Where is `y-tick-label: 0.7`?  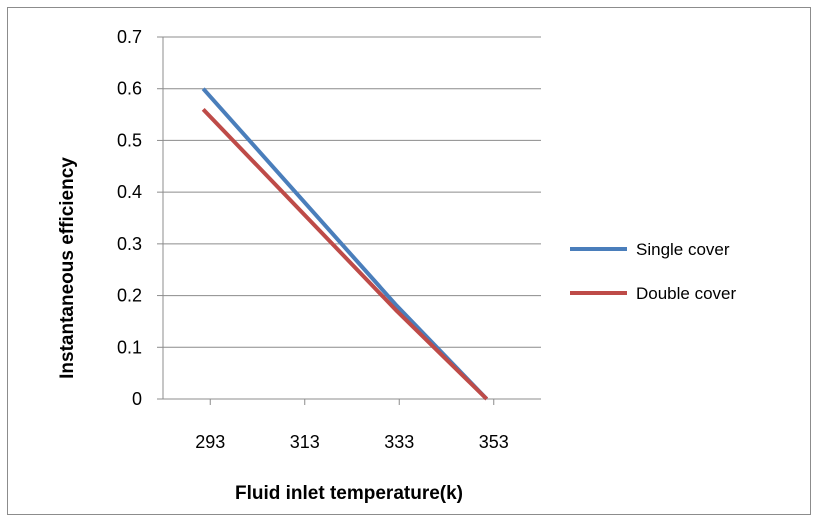 y-tick-label: 0.7 is located at coordinates (129, 37).